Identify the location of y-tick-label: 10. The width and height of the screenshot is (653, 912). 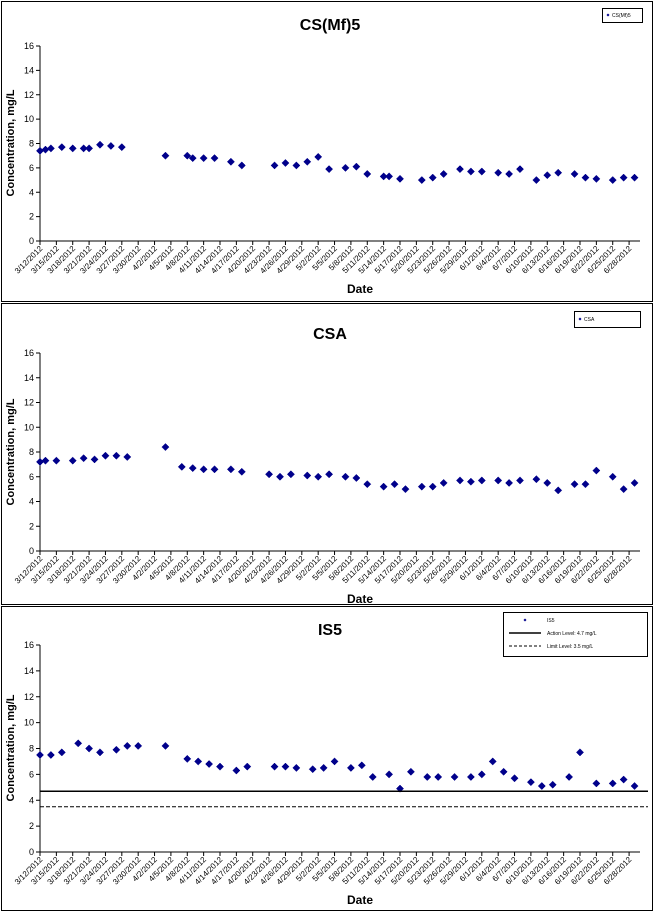
(29, 427).